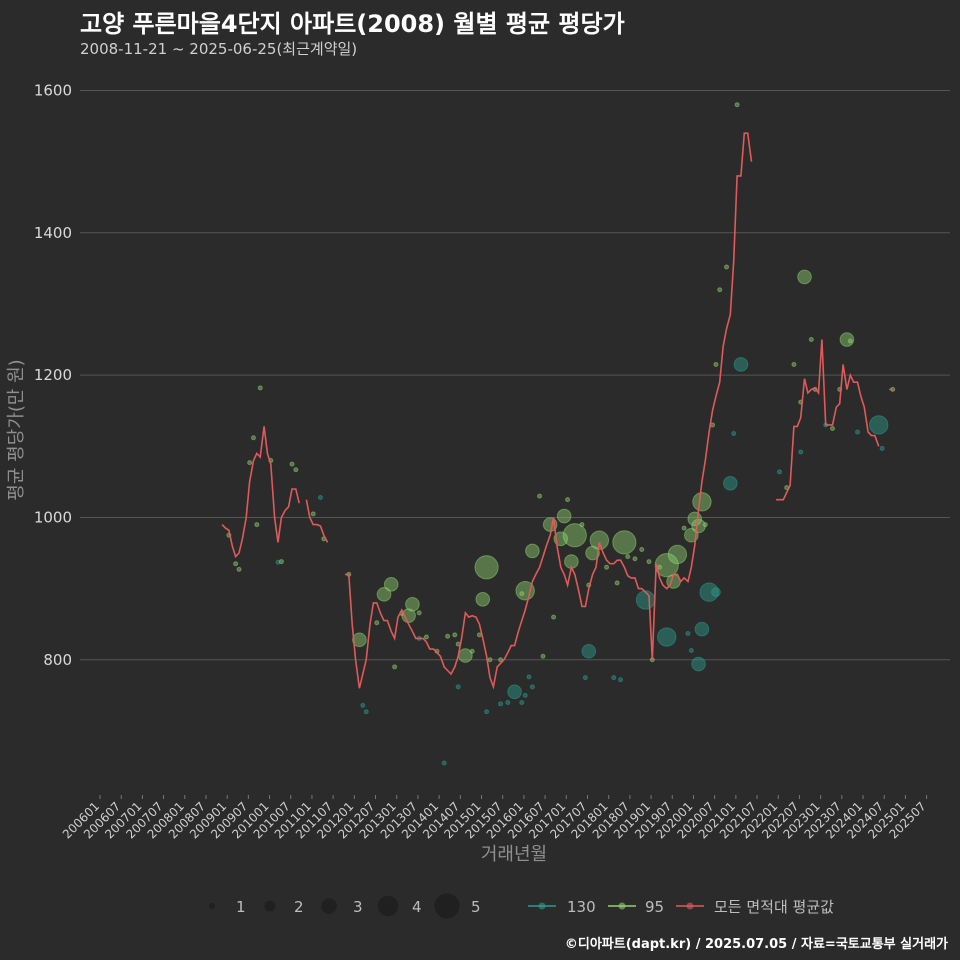  Describe the element at coordinates (514, 854) in the screenshot. I see `x-axis-title: 거래년월` at that location.